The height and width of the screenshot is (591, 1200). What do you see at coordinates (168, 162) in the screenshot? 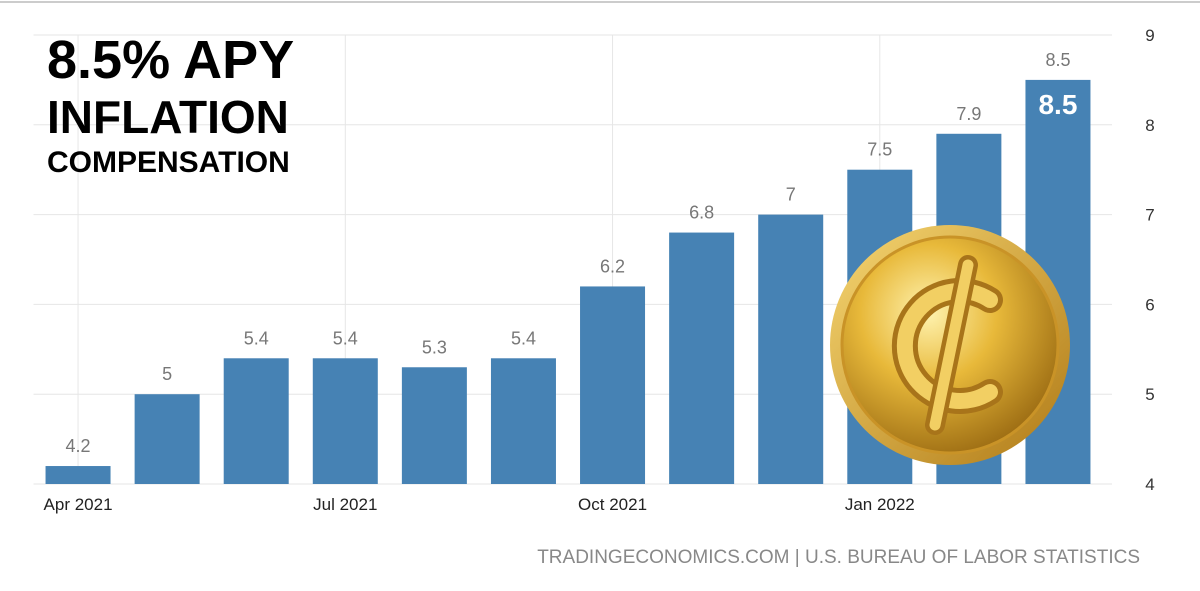
I see `title: COMPENSATION` at bounding box center [168, 162].